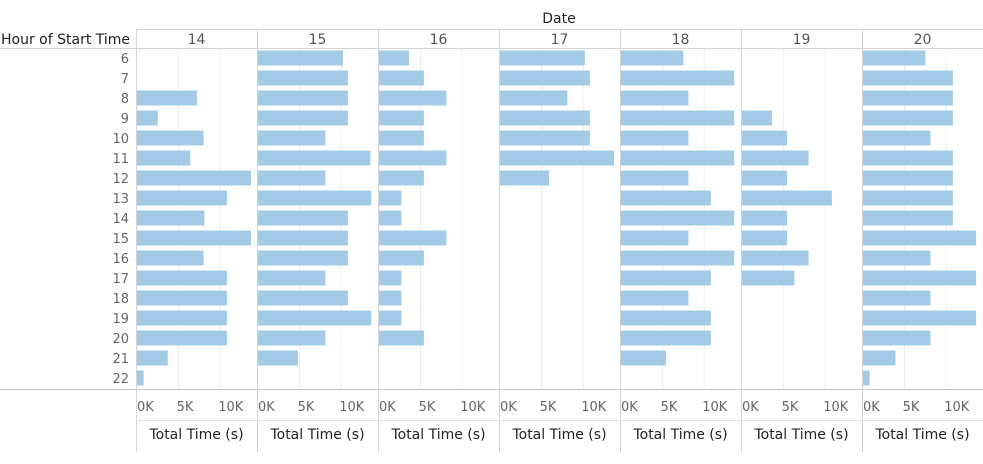  I want to click on row-label-hour-8: 8, so click(125, 99).